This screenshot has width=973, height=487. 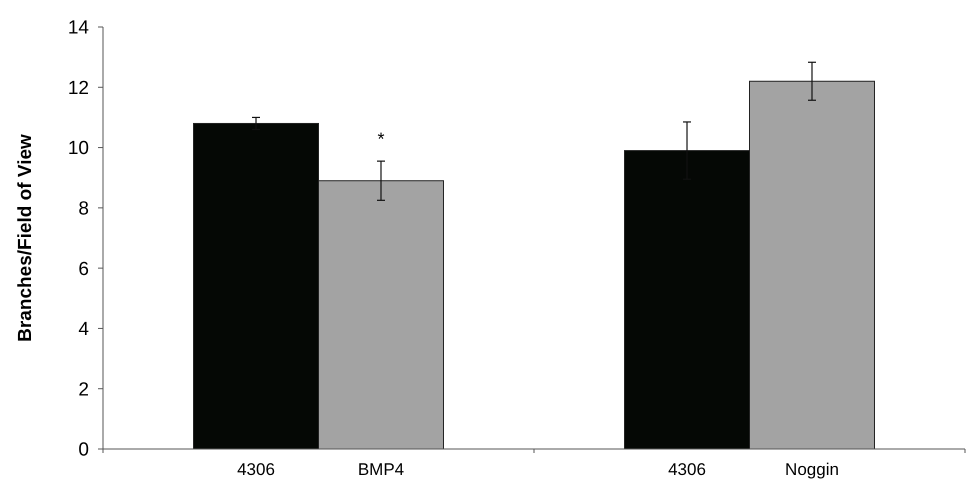 What do you see at coordinates (83, 450) in the screenshot?
I see `y-tick-label: 0` at bounding box center [83, 450].